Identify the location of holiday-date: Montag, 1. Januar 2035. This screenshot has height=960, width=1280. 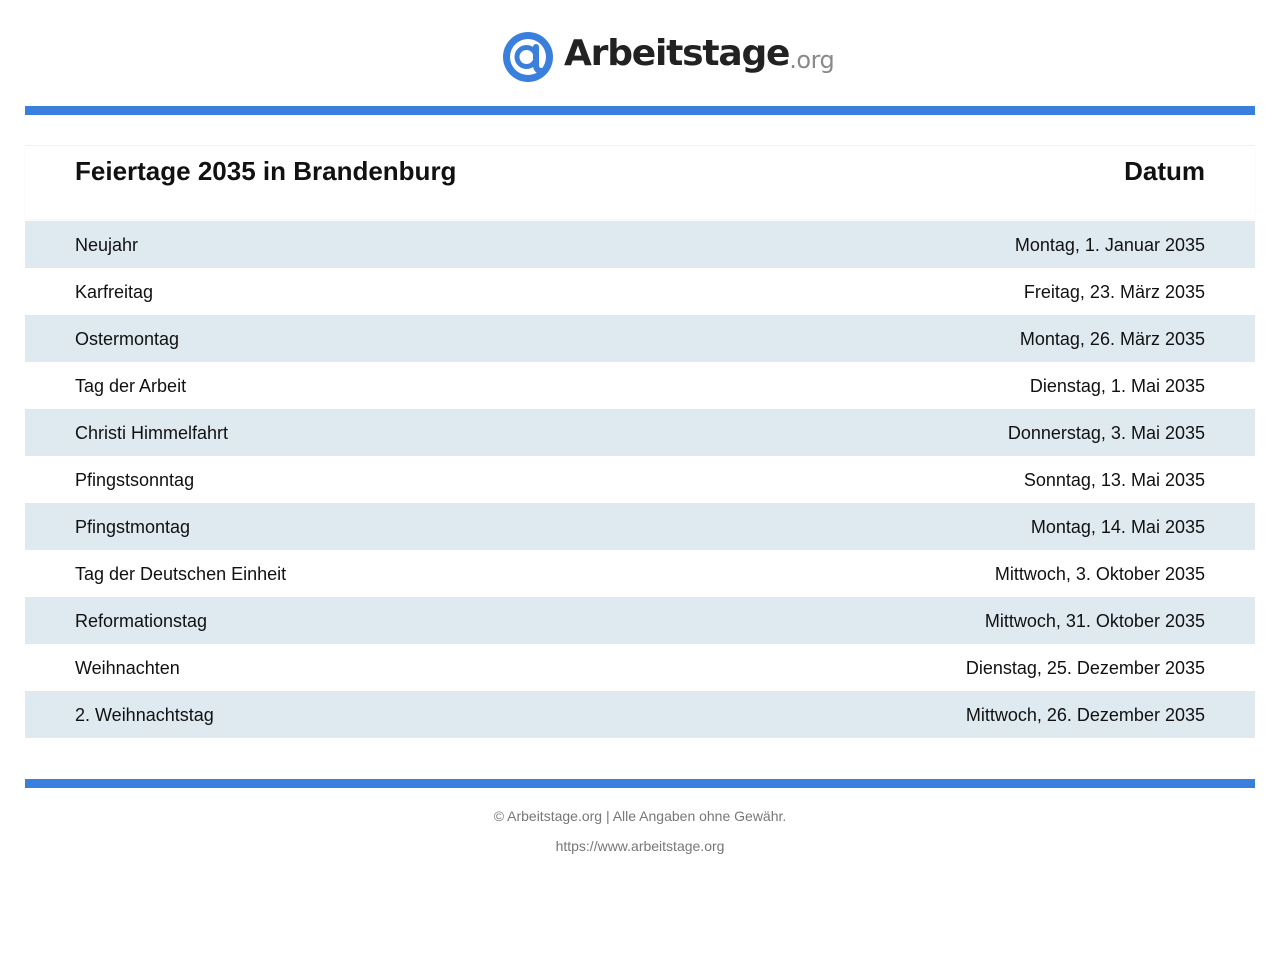
(1109, 245).